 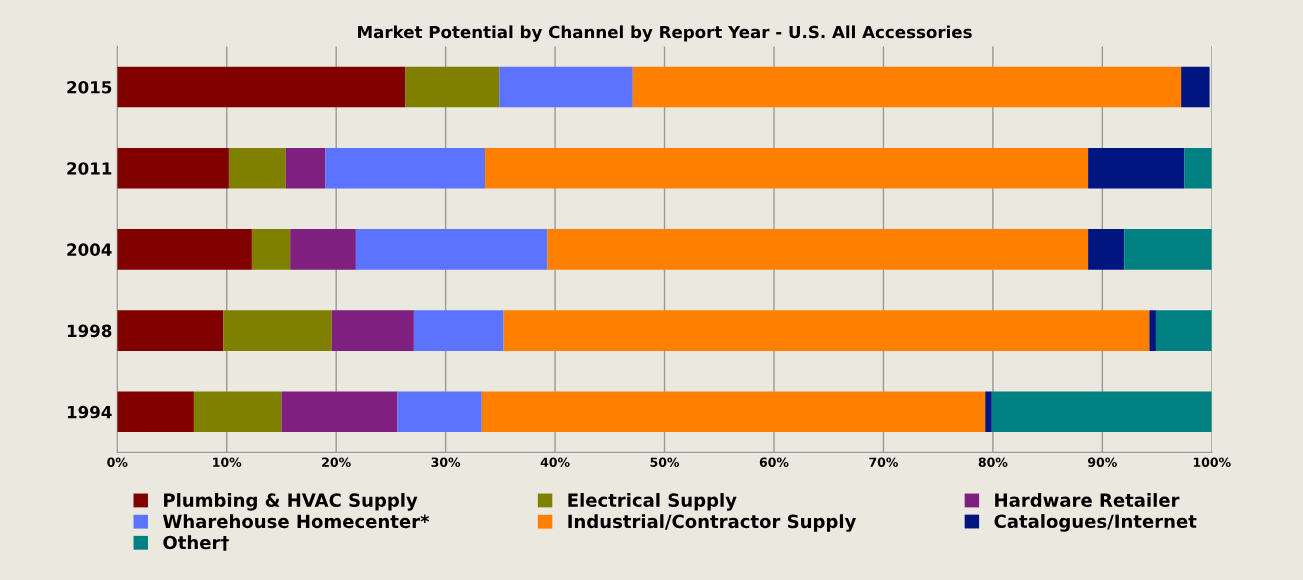 I want to click on x-tick-label: 100%, so click(x=1212, y=462).